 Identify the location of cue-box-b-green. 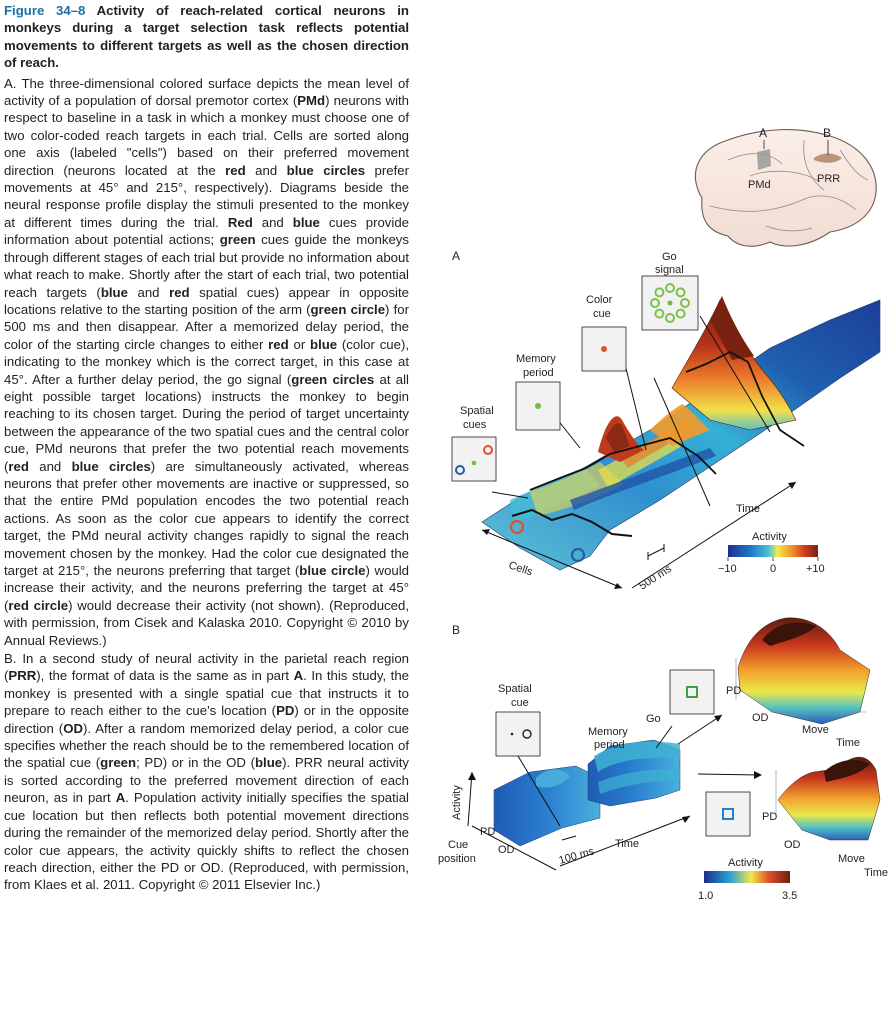
(692, 692).